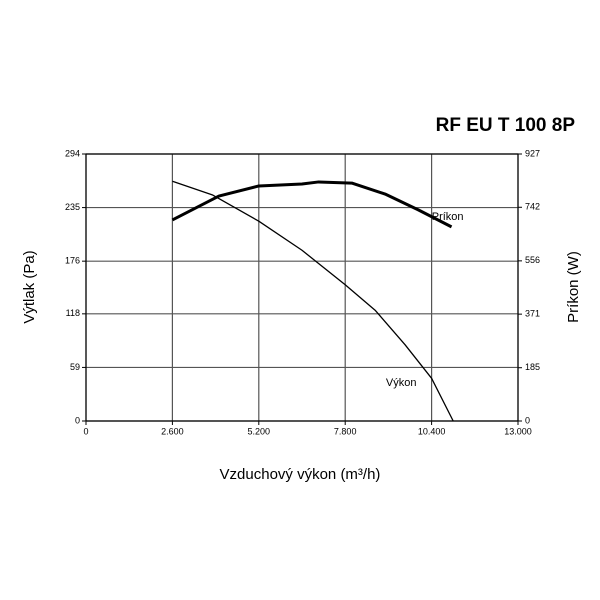 Image resolution: width=600 pixels, height=600 pixels. I want to click on y2-tick-label: 0, so click(527, 420).